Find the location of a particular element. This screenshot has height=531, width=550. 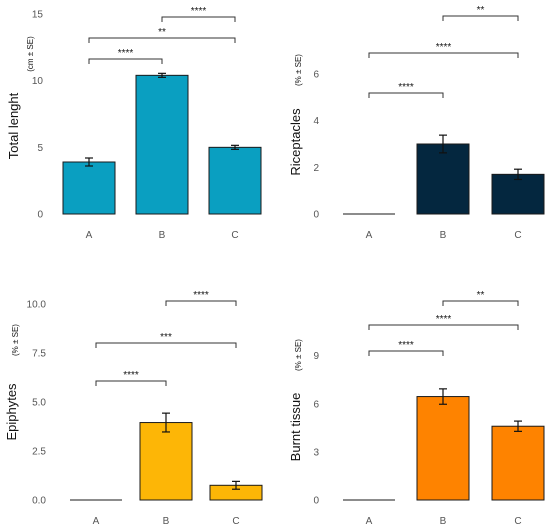

y-tick-label: 9 is located at coordinates (316, 356).